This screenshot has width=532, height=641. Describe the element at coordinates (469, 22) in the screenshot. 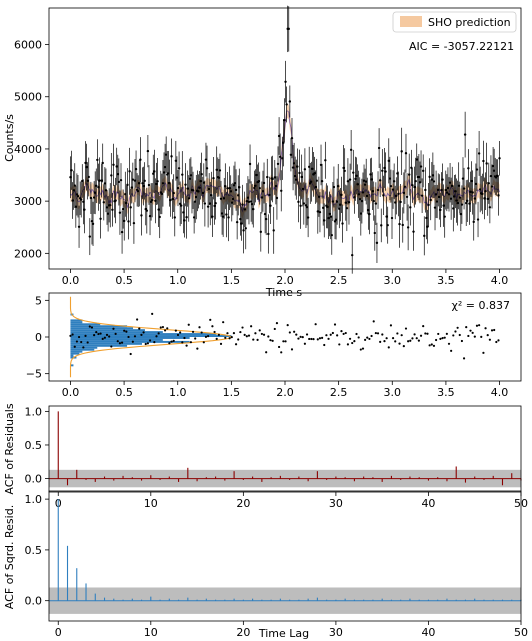

I see `legend-label: SHO prediction` at that location.